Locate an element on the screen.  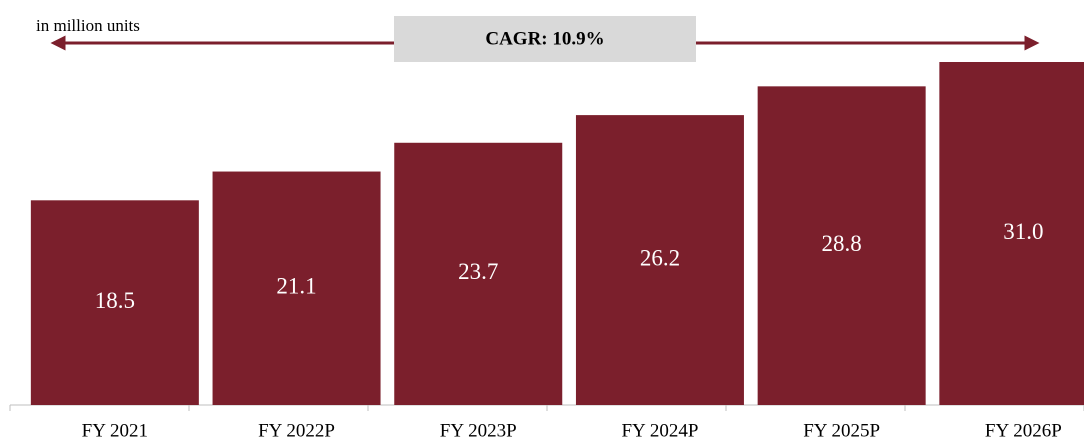
value-label: 21.1 is located at coordinates (296, 286).